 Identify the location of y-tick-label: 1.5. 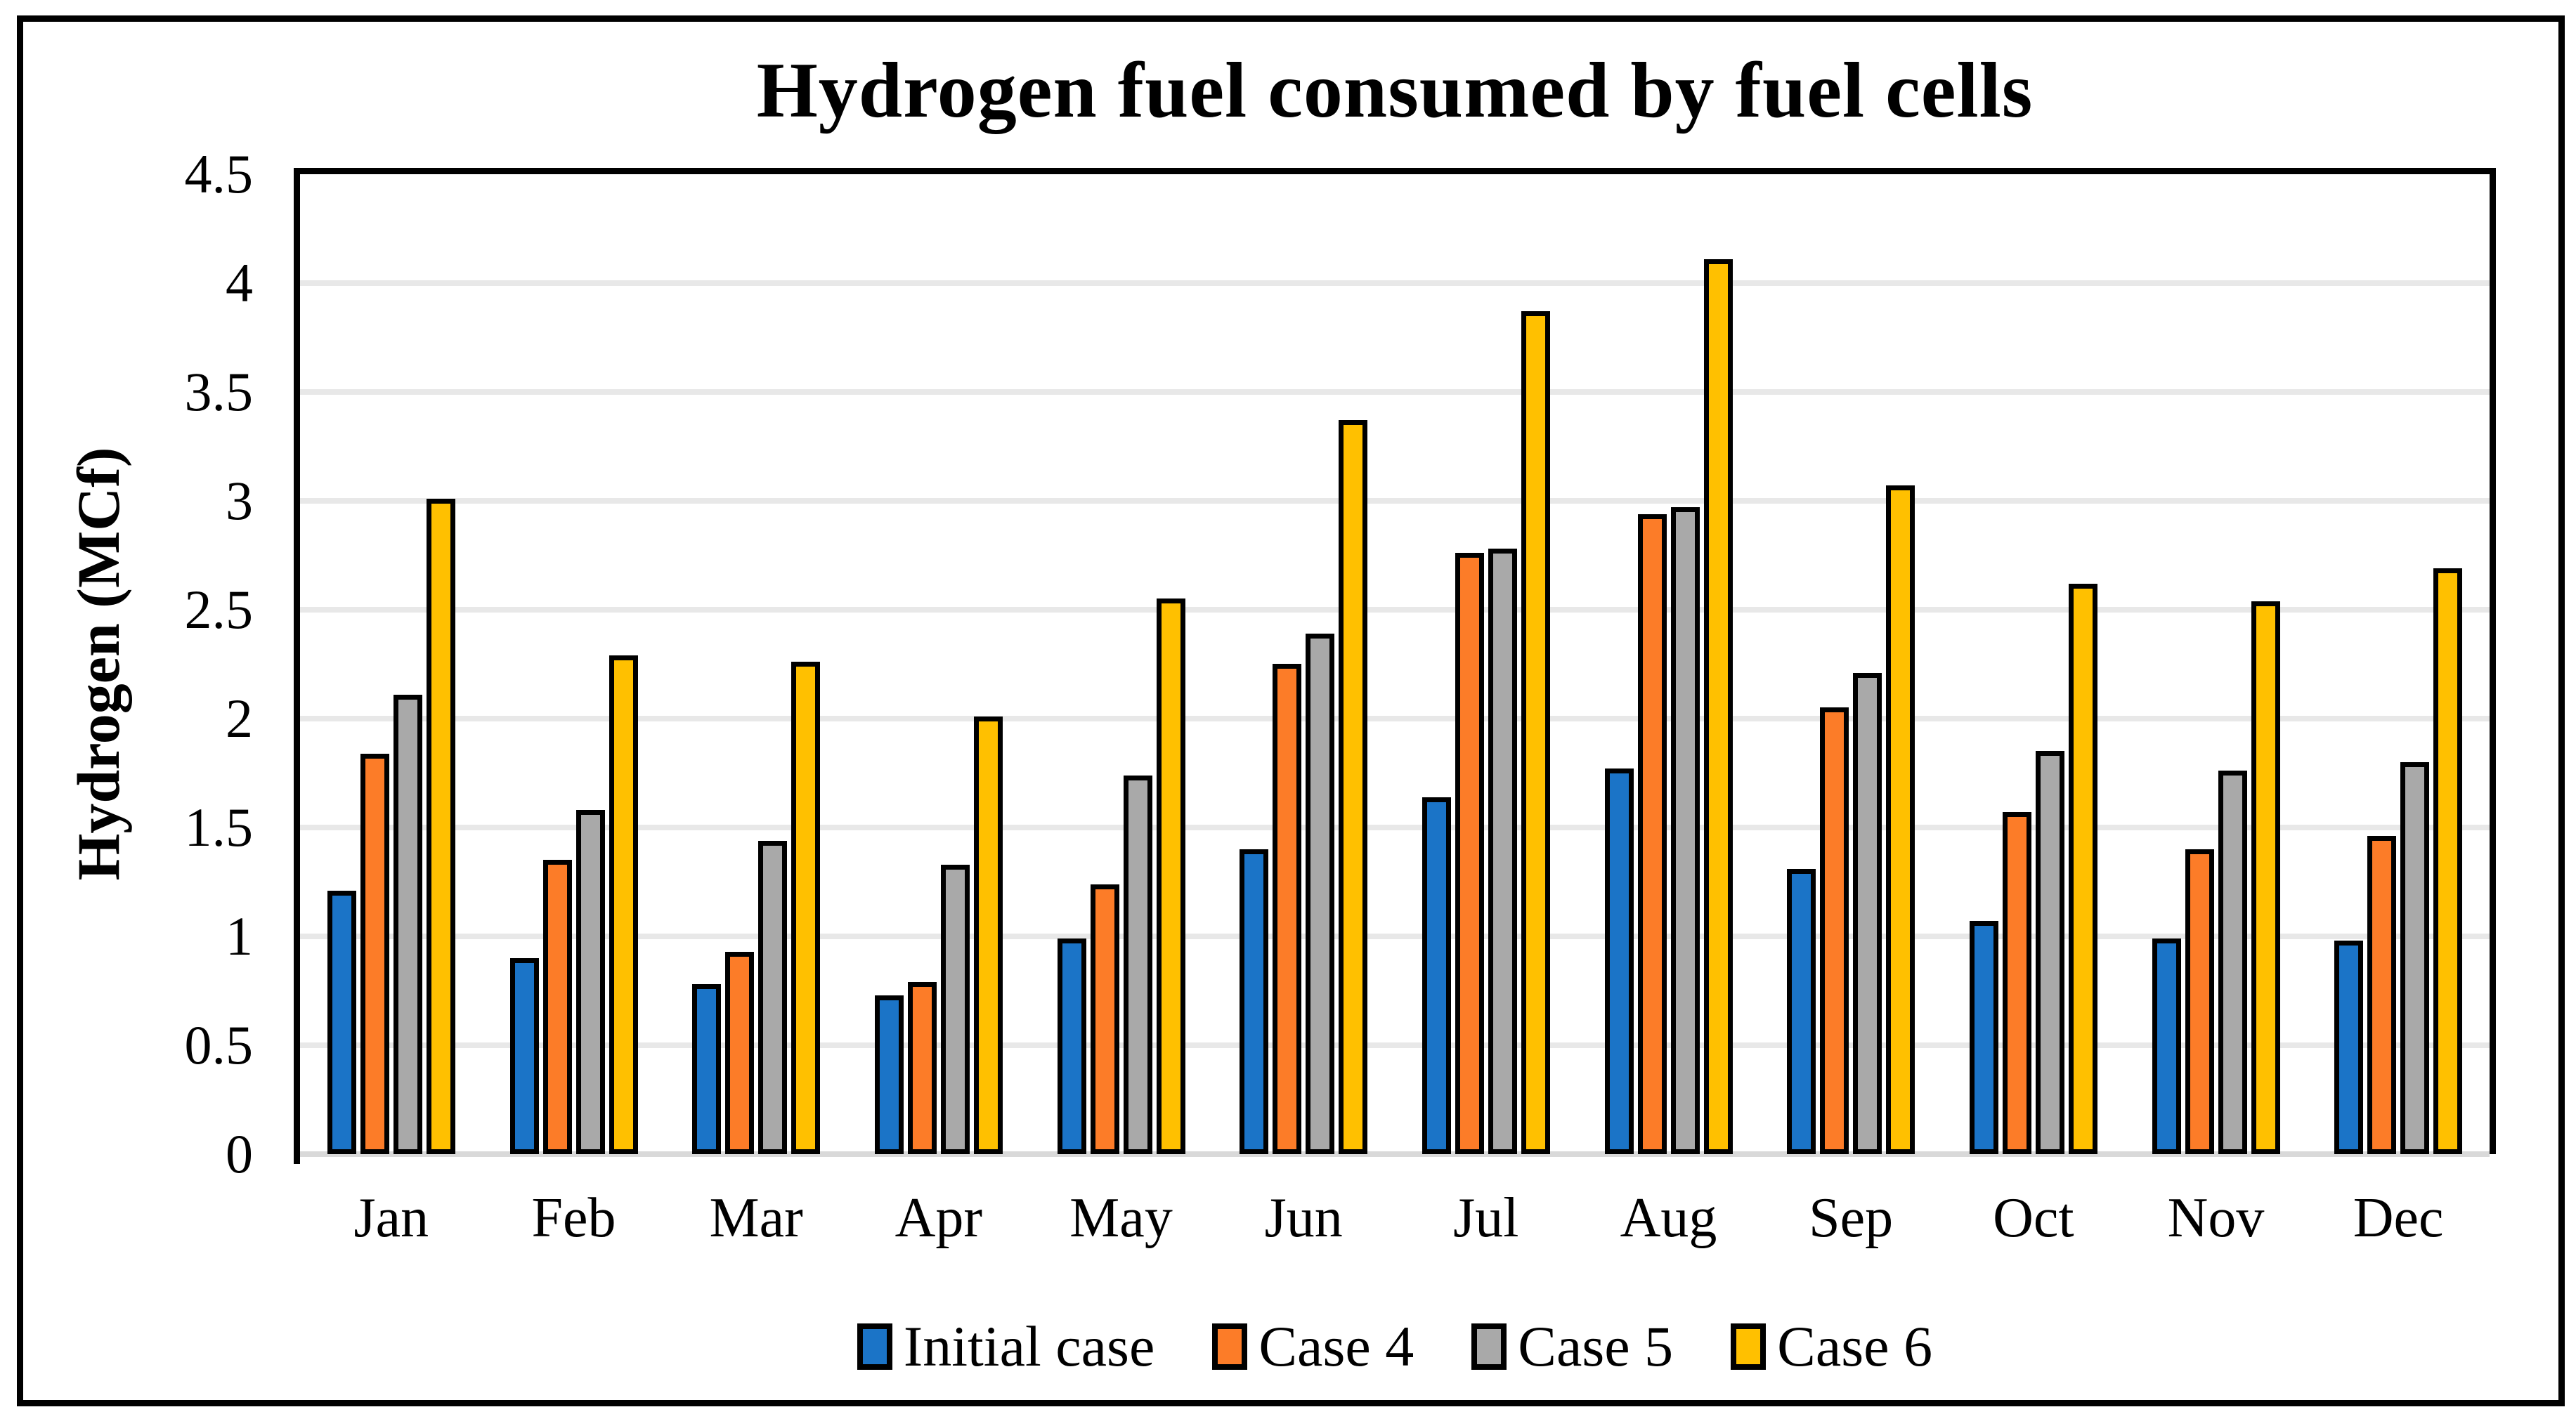
(219, 827).